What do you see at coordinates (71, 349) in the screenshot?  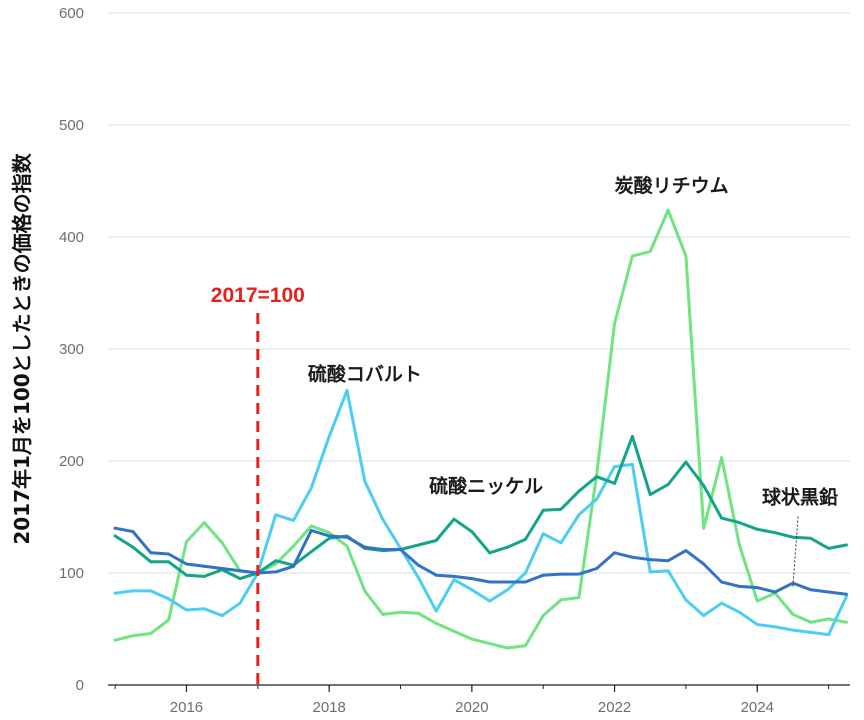 I see `y-axis-ticks: 0 100 200 300 400 500 600` at bounding box center [71, 349].